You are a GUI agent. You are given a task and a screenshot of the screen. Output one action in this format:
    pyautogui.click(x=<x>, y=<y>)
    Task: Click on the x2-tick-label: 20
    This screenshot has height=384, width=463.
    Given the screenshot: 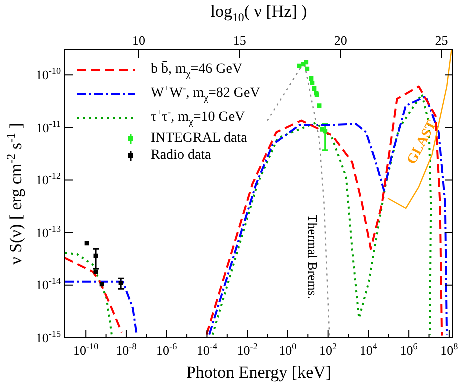 What is the action you would take?
    pyautogui.click(x=341, y=40)
    